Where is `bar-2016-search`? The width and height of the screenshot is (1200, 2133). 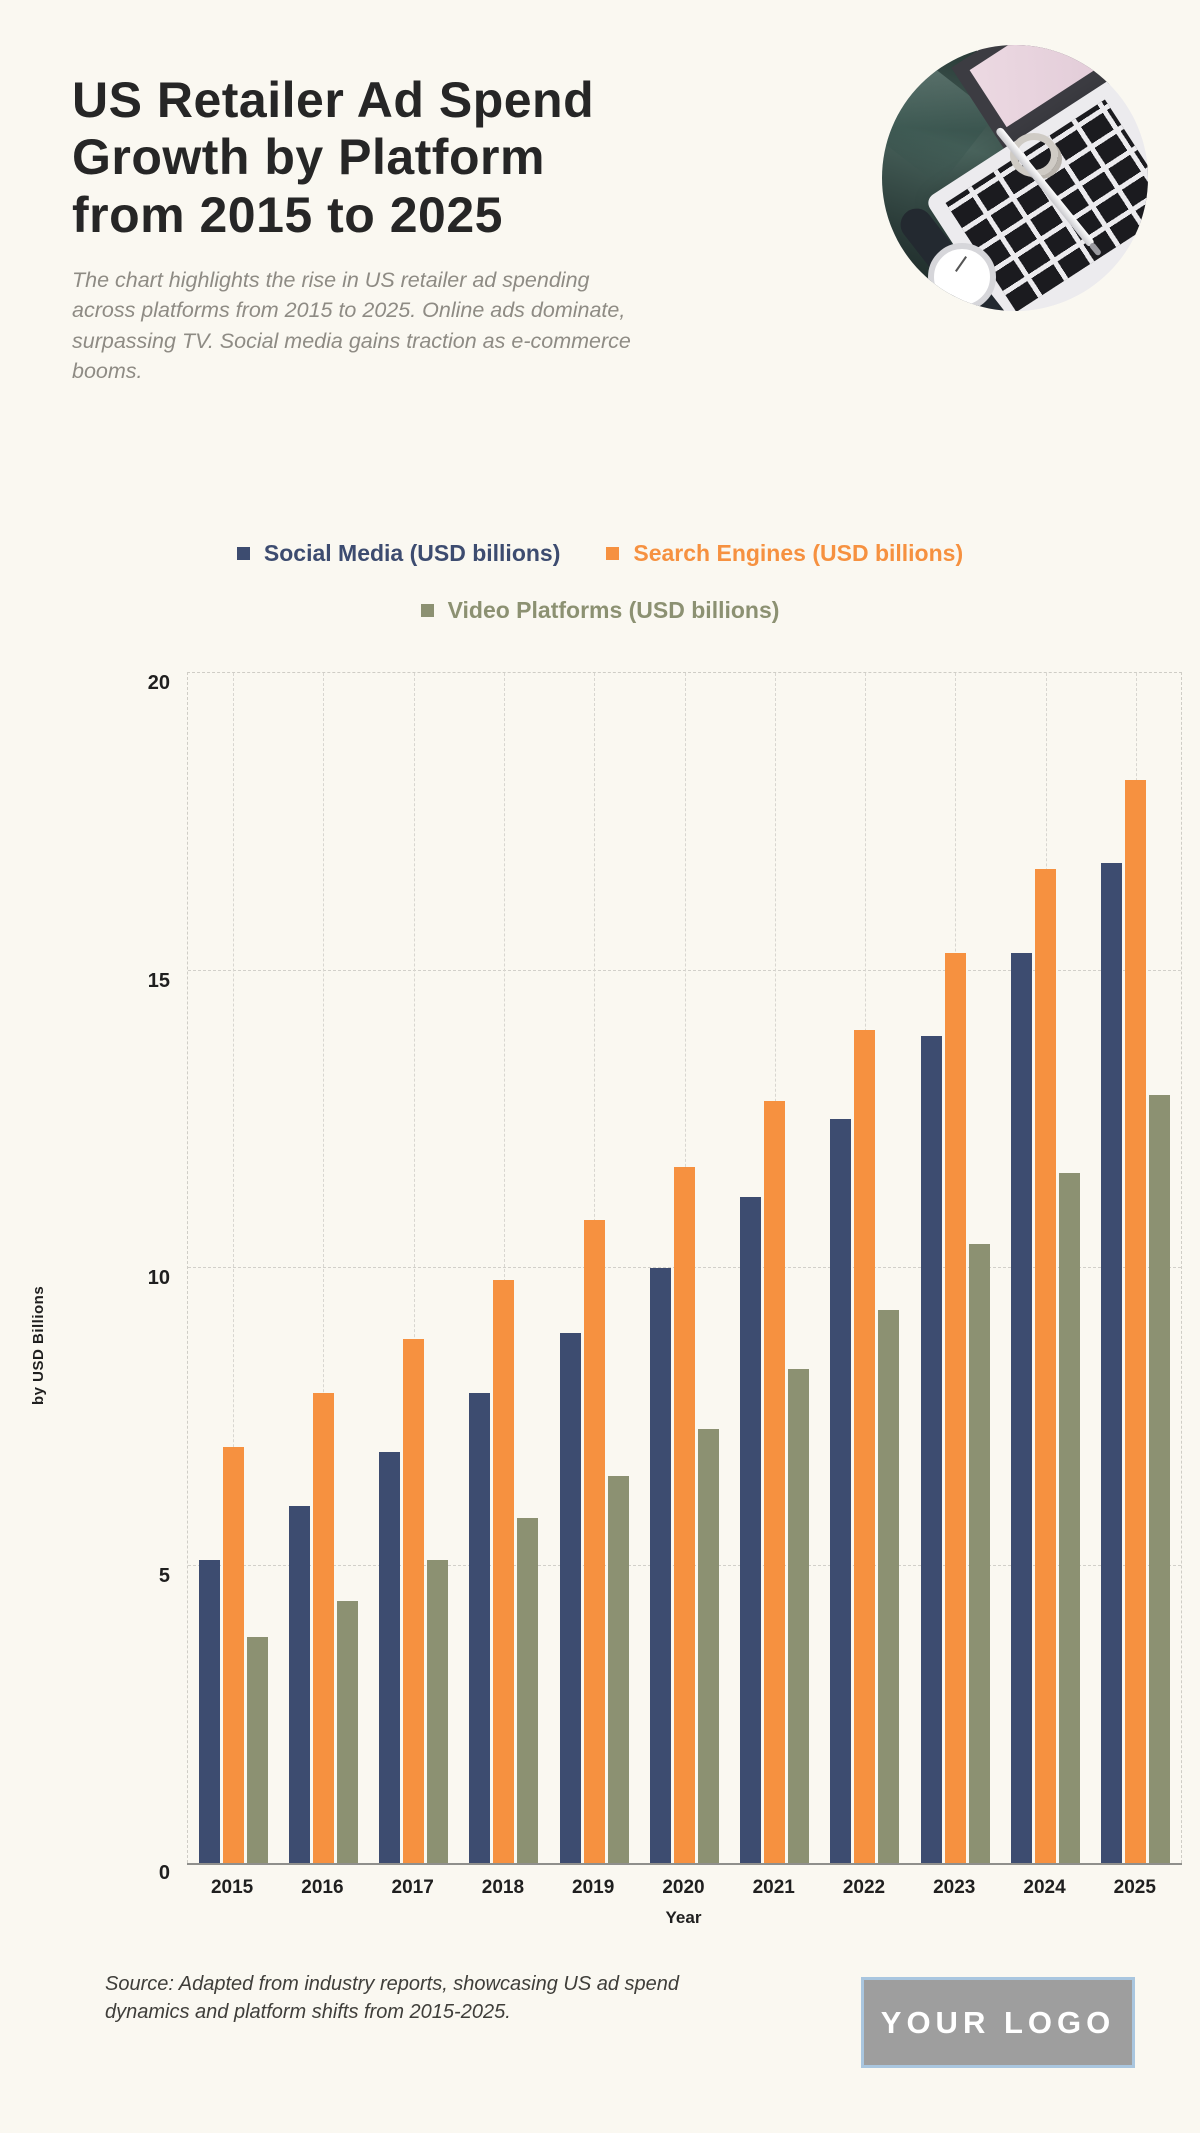 bar-2016-search is located at coordinates (323, 1627).